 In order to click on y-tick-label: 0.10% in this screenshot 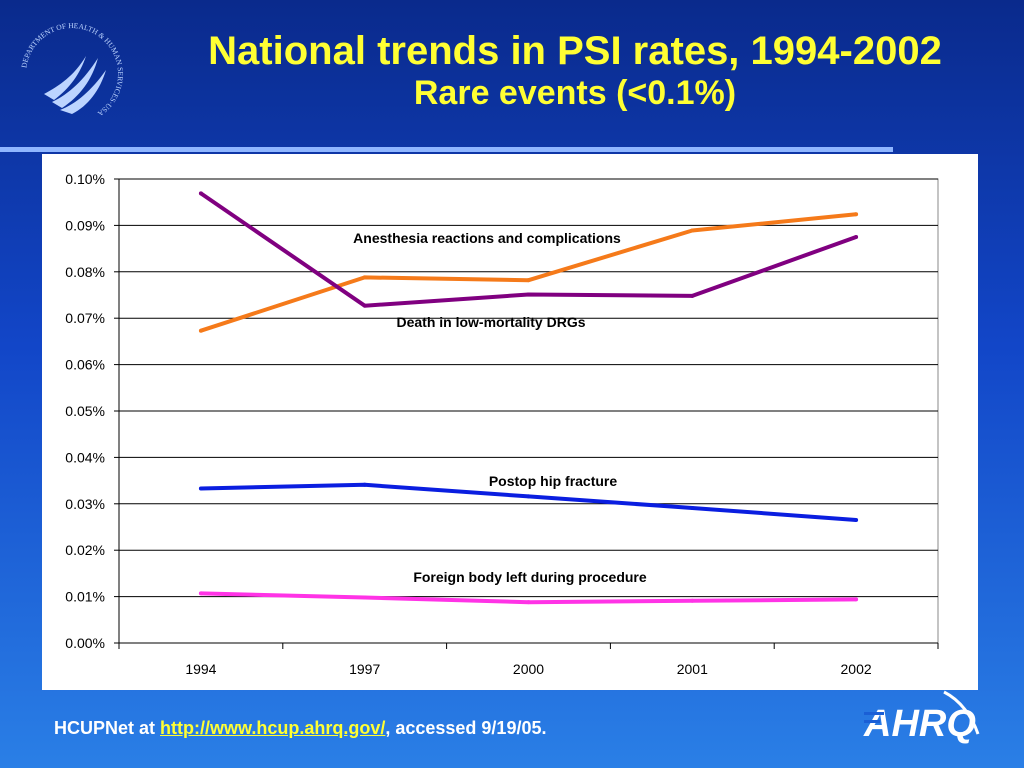, I will do `click(85, 179)`.